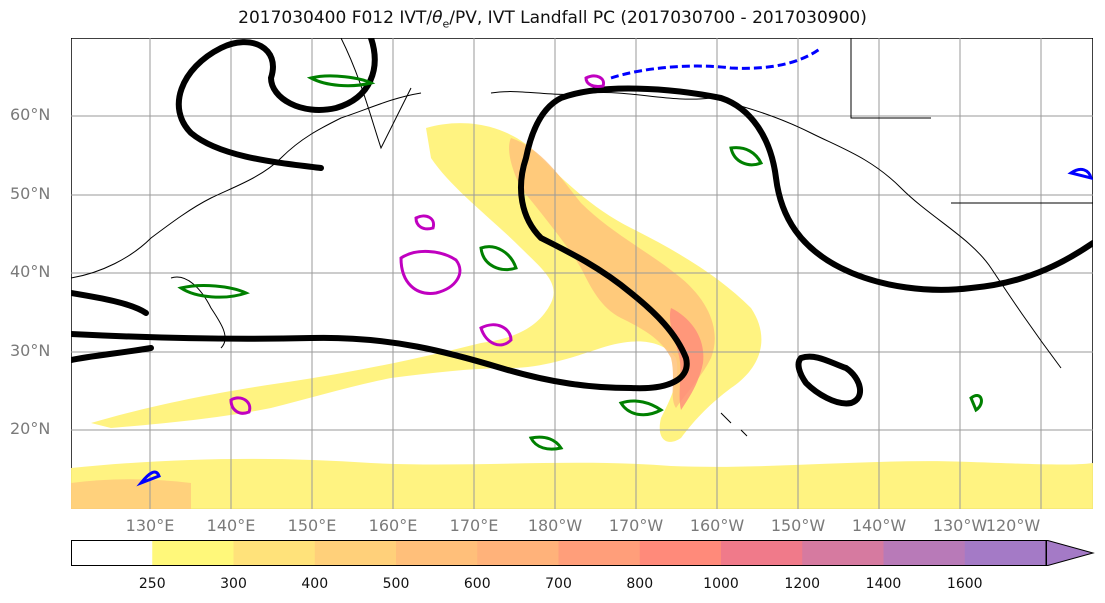 The width and height of the screenshot is (1105, 603). Describe the element at coordinates (30, 428) in the screenshot. I see `lat-label-20n: 20°N` at that location.